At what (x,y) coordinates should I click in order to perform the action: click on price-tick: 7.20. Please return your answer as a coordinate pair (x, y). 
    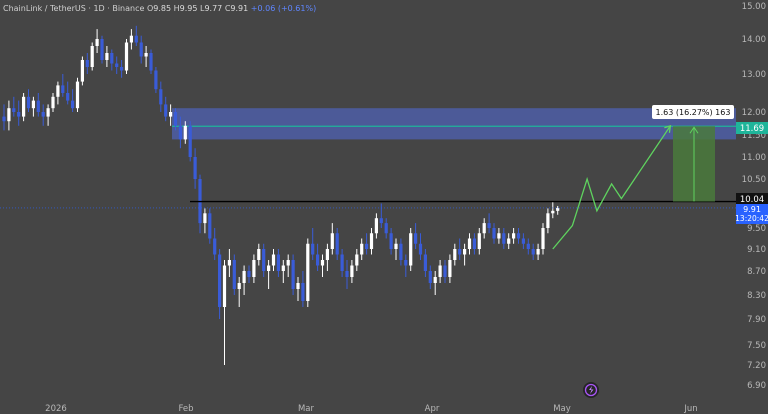
    Looking at the image, I should click on (756, 366).